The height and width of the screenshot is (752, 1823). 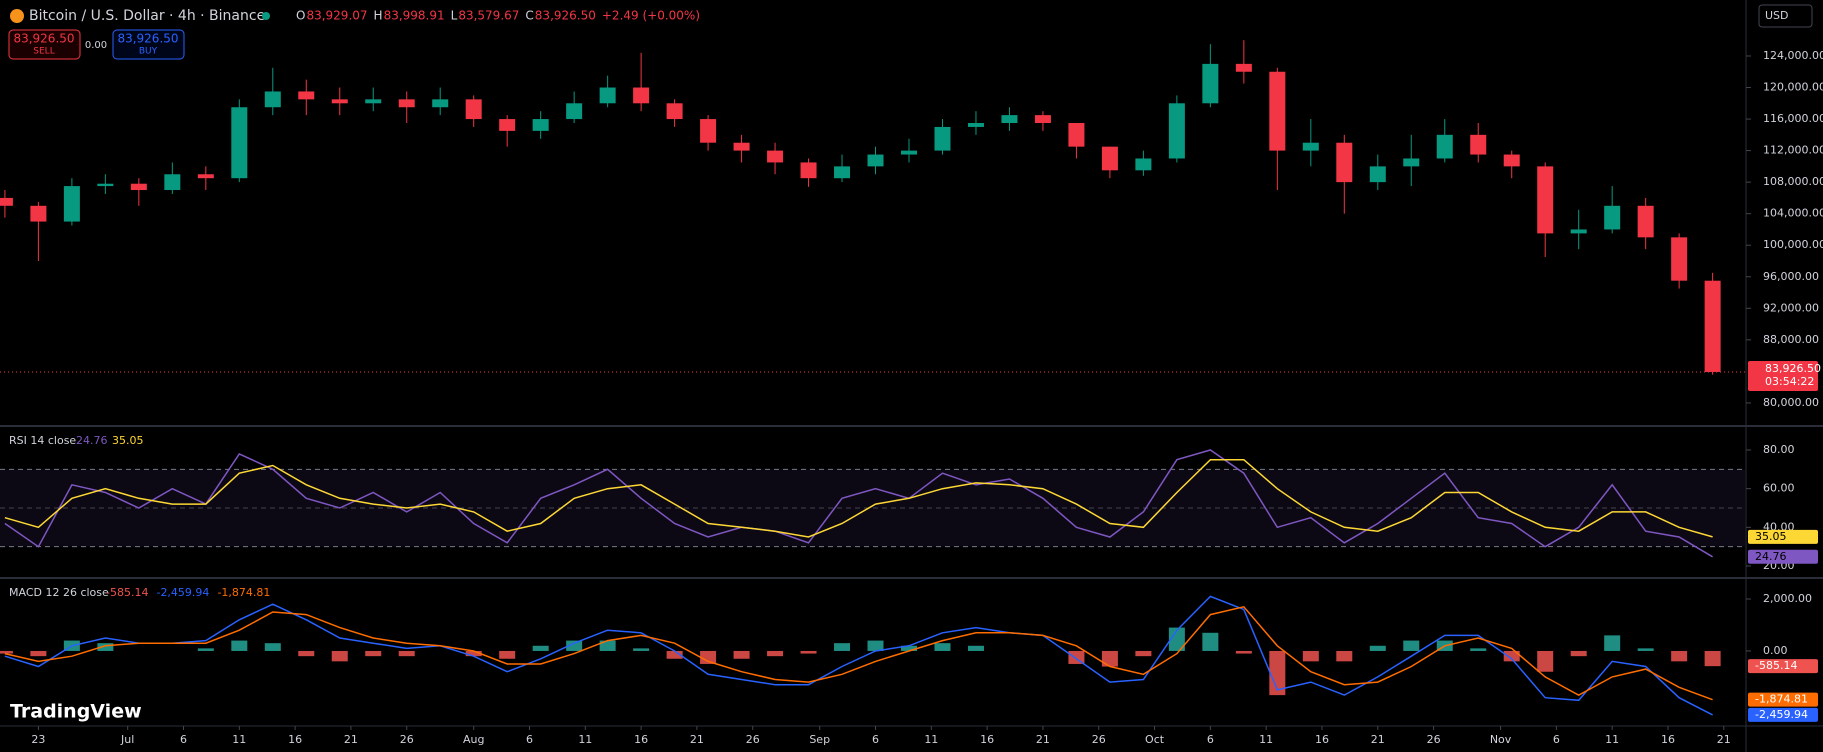 What do you see at coordinates (819, 739) in the screenshot?
I see `x-tick-label: Sep` at bounding box center [819, 739].